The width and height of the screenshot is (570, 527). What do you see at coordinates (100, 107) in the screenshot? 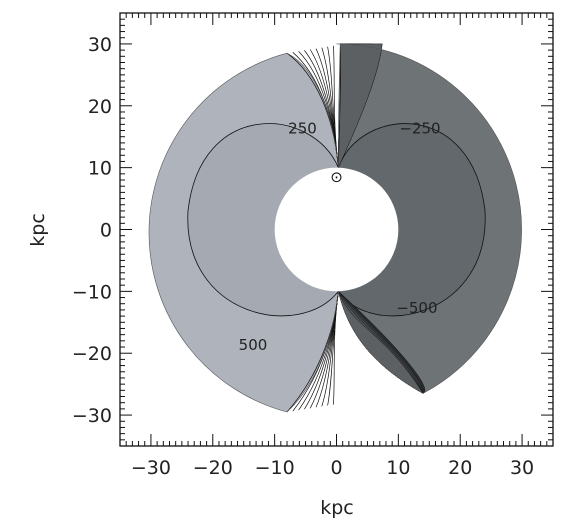
I see `y-tick-label: 20` at bounding box center [100, 107].